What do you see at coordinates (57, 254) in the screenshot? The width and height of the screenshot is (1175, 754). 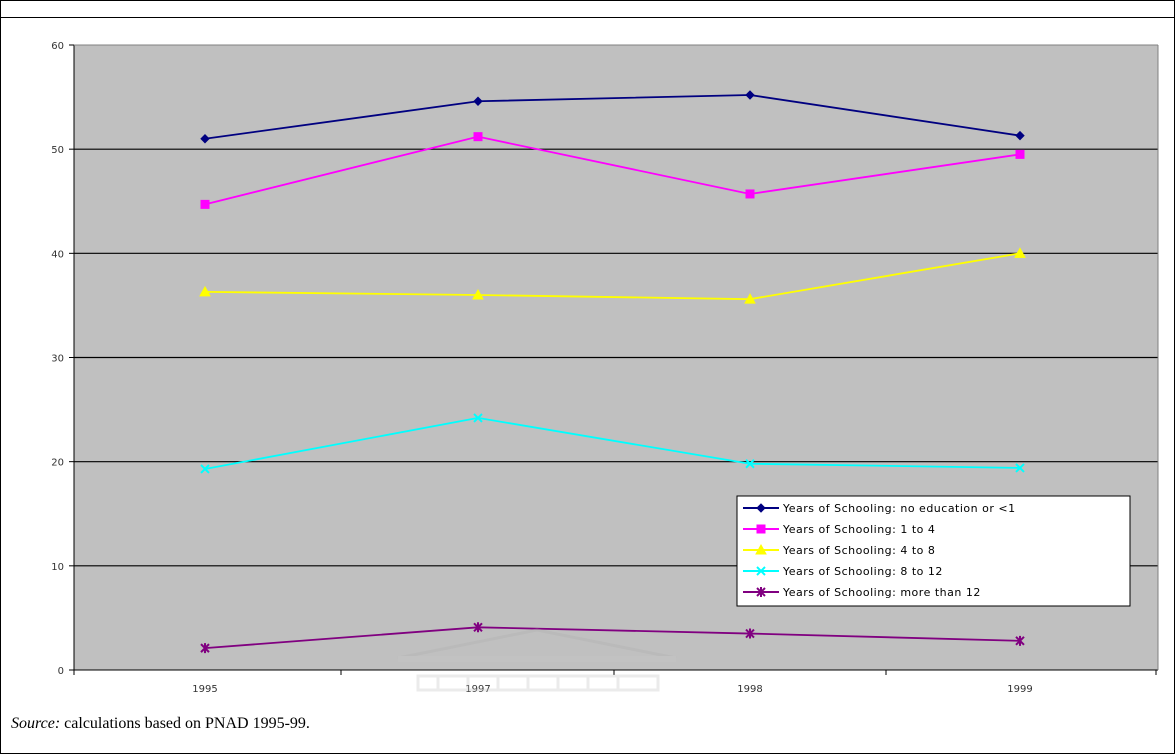 I see `y-tick-label: 40` at bounding box center [57, 254].